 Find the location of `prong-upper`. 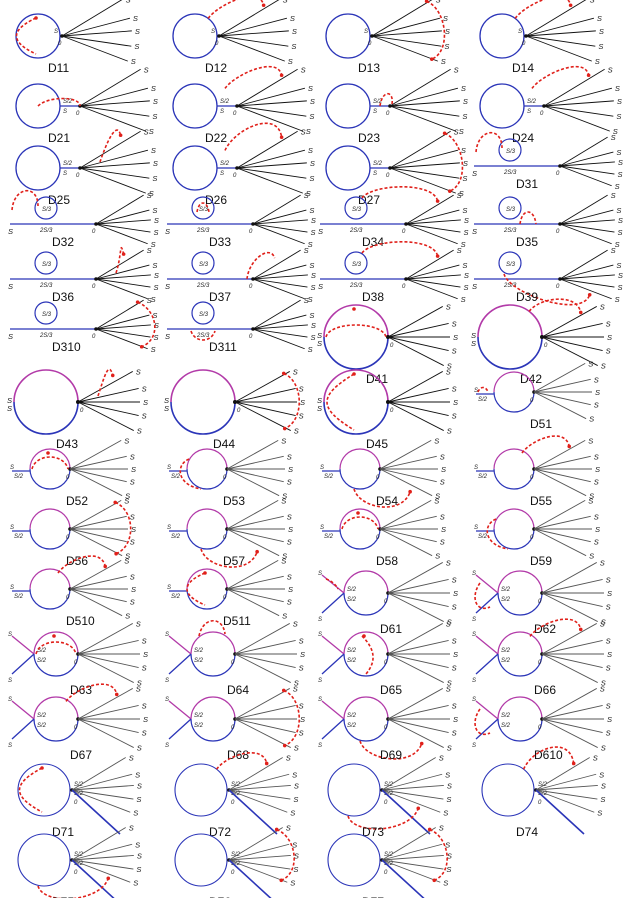

prong-upper is located at coordinates (333, 584).